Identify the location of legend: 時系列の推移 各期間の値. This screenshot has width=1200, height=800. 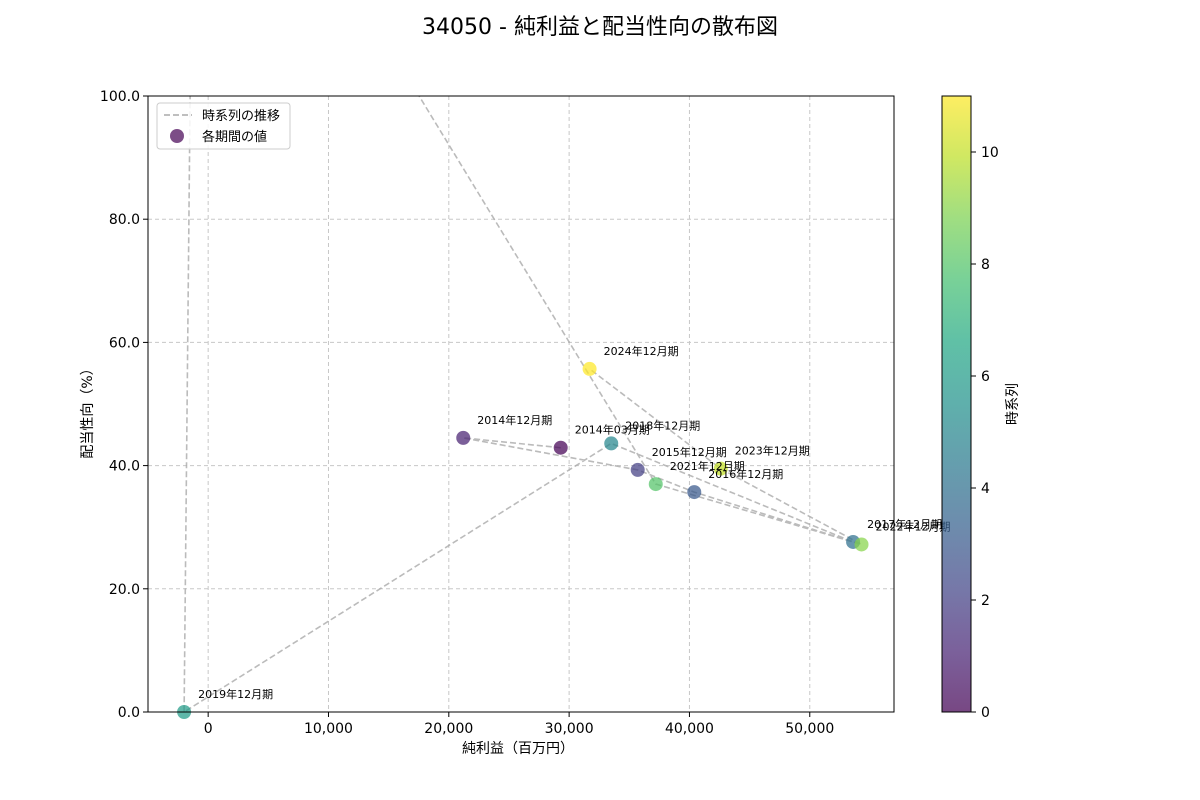
(223, 126).